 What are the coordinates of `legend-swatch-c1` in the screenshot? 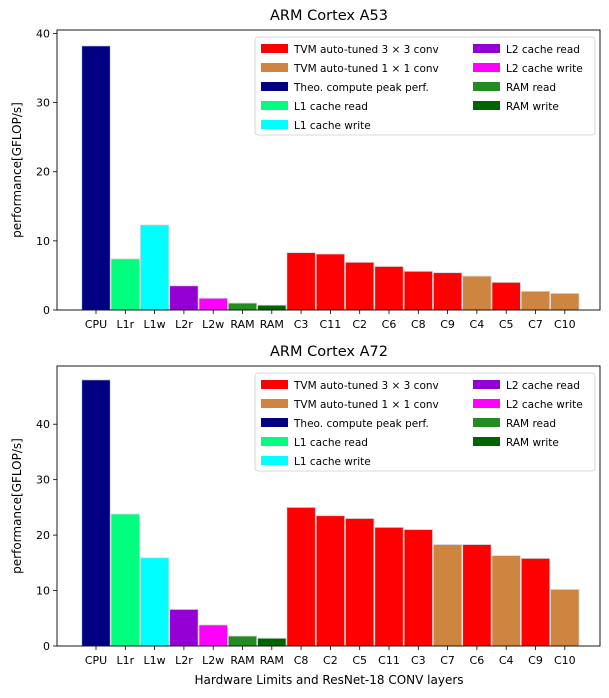 It's located at (274, 403).